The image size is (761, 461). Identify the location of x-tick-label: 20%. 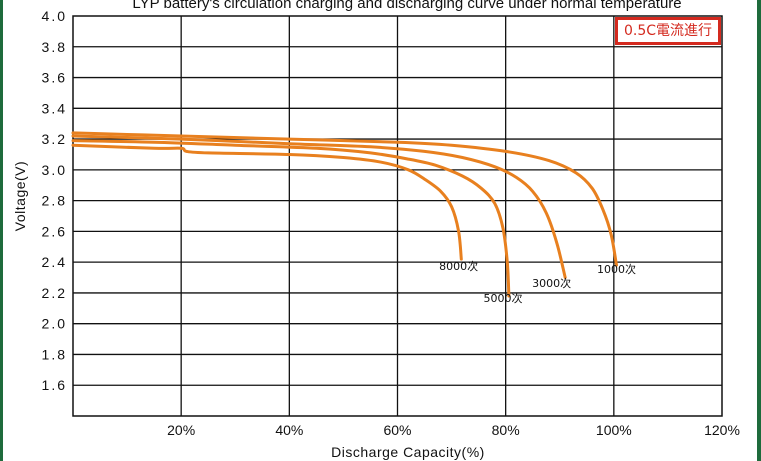
(181, 430).